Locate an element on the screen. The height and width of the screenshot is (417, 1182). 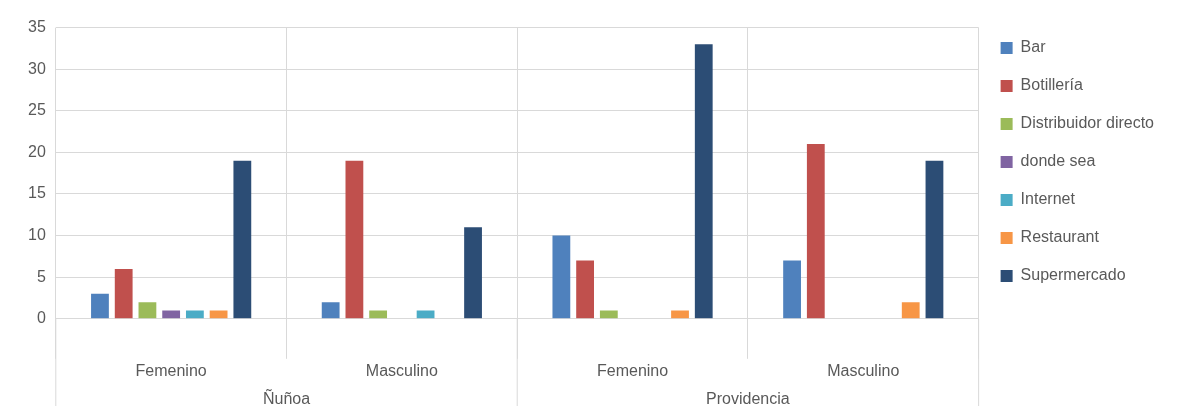
legend-label: Distribuidor directo is located at coordinates (1087, 123).